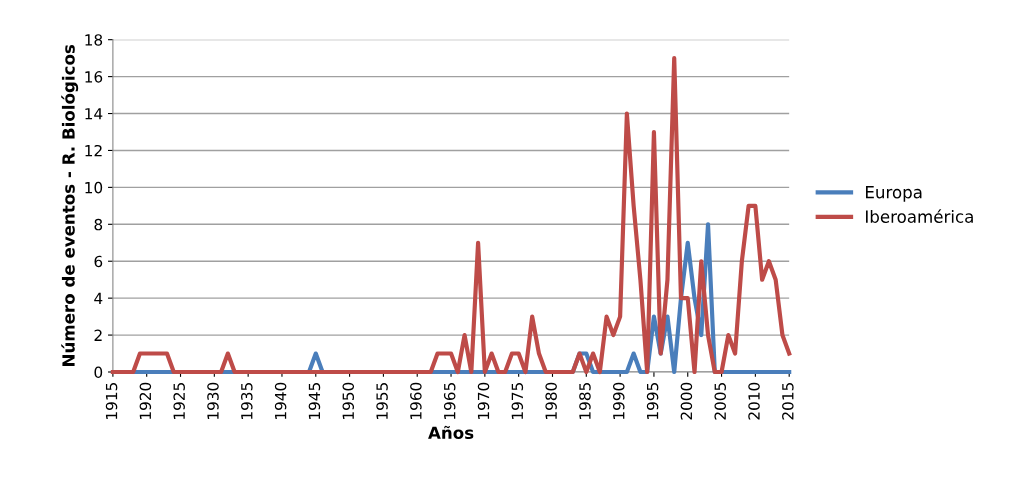  What do you see at coordinates (247, 401) in the screenshot?
I see `x-tick-label: 1935` at bounding box center [247, 401].